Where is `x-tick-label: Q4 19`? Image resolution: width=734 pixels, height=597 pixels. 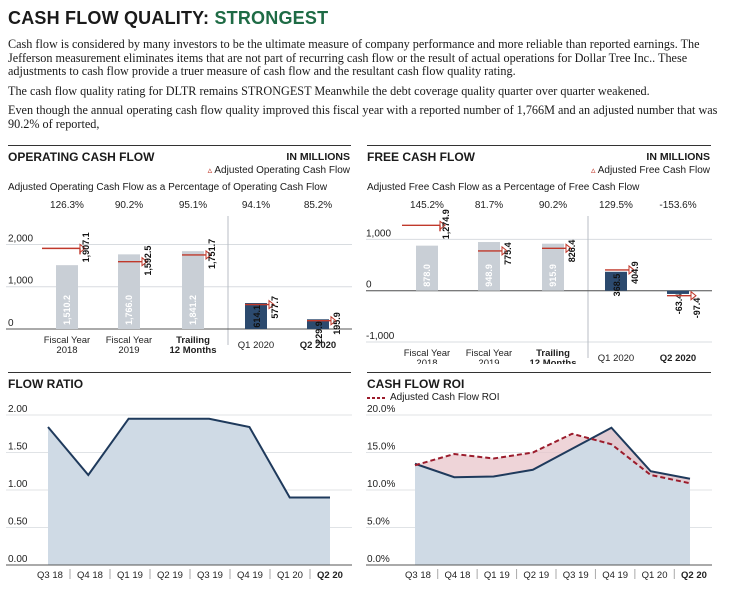
x-tick-label: Q4 19 is located at coordinates (250, 575).